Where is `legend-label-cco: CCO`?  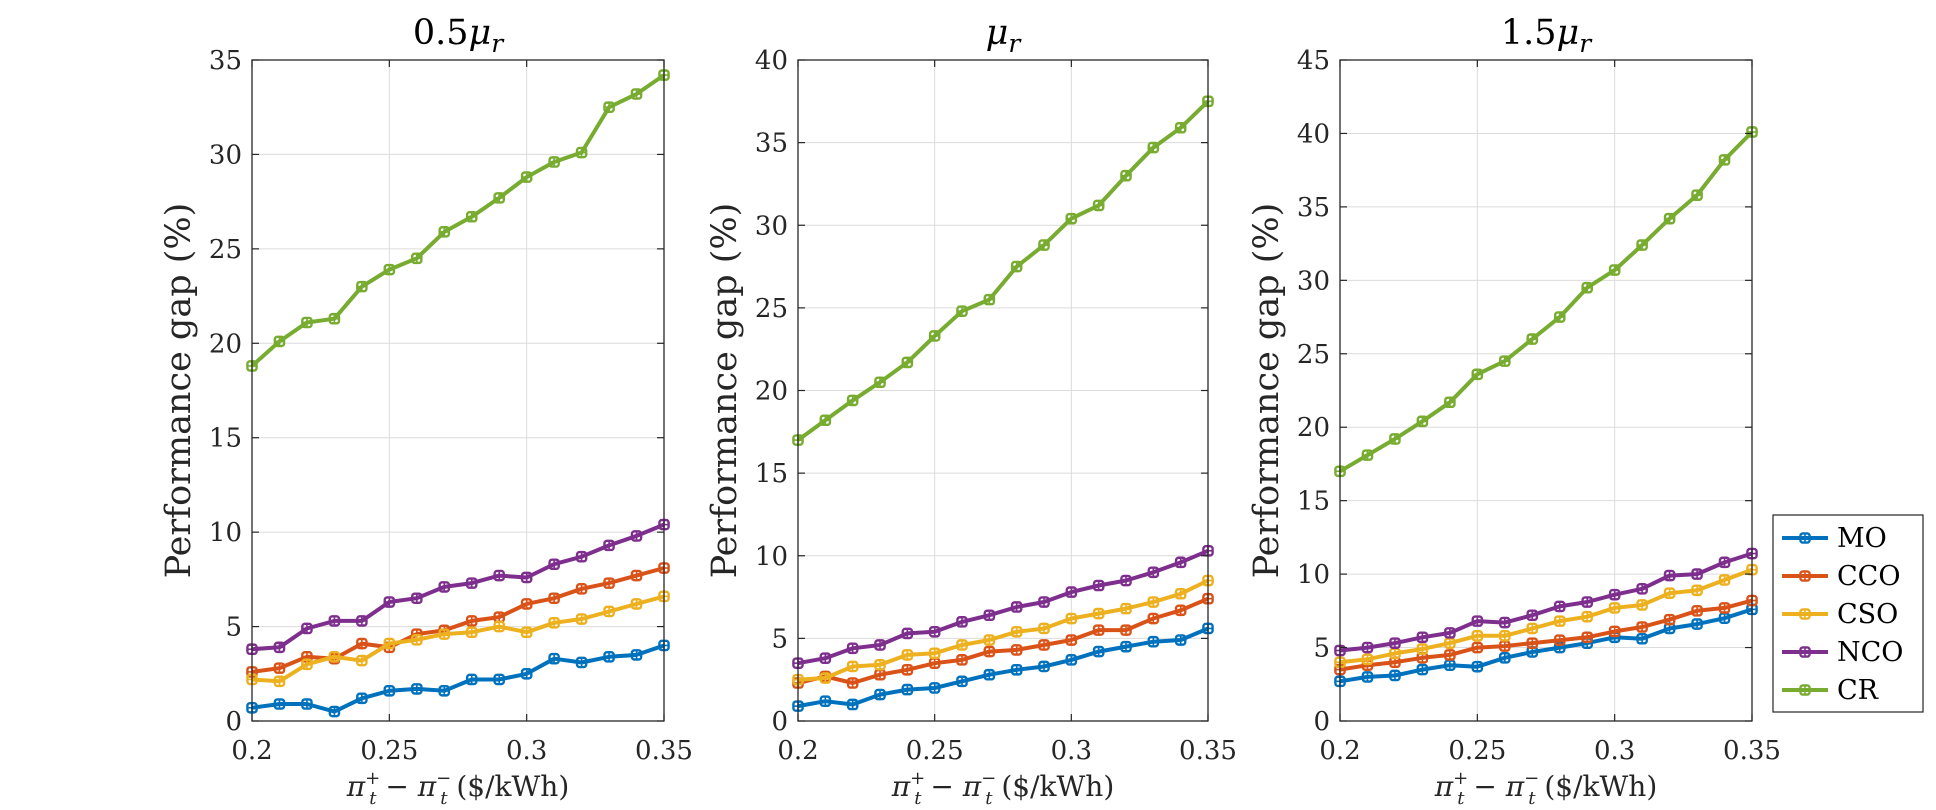 legend-label-cco: CCO is located at coordinates (1868, 576).